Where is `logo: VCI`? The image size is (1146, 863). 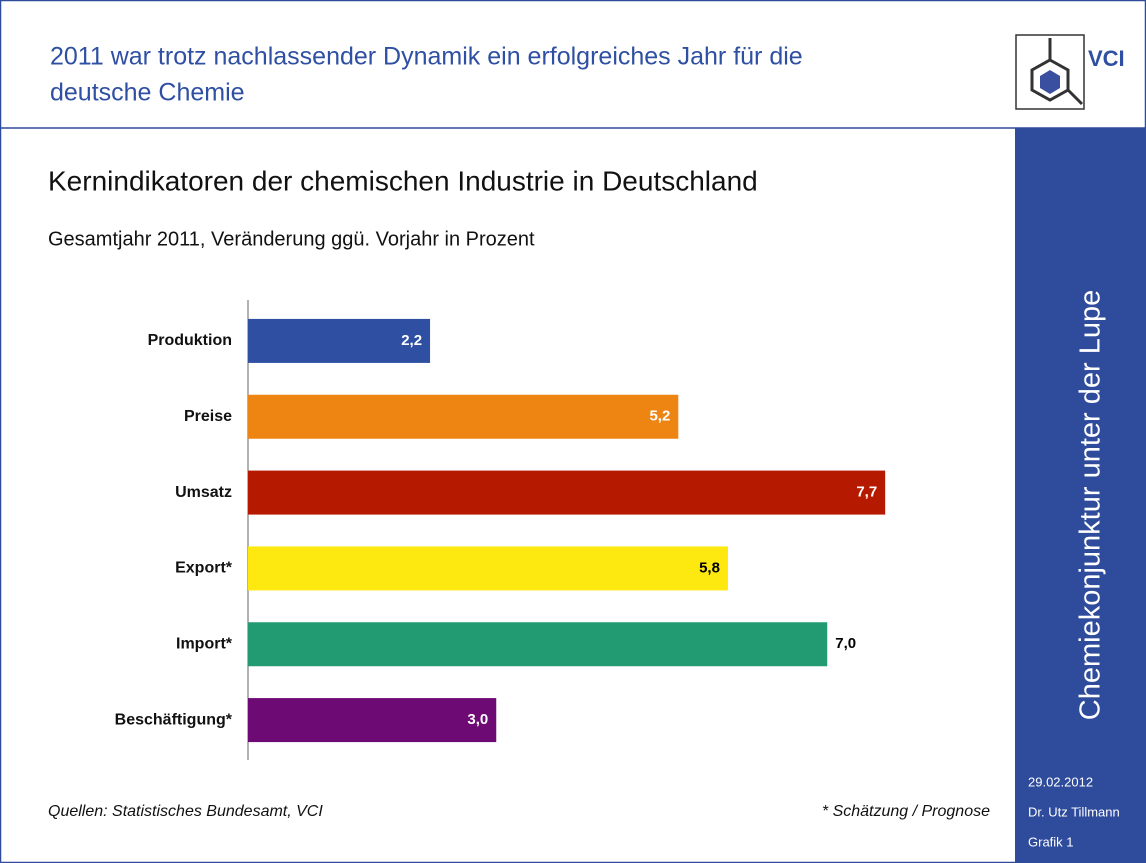
logo: VCI is located at coordinates (1070, 72).